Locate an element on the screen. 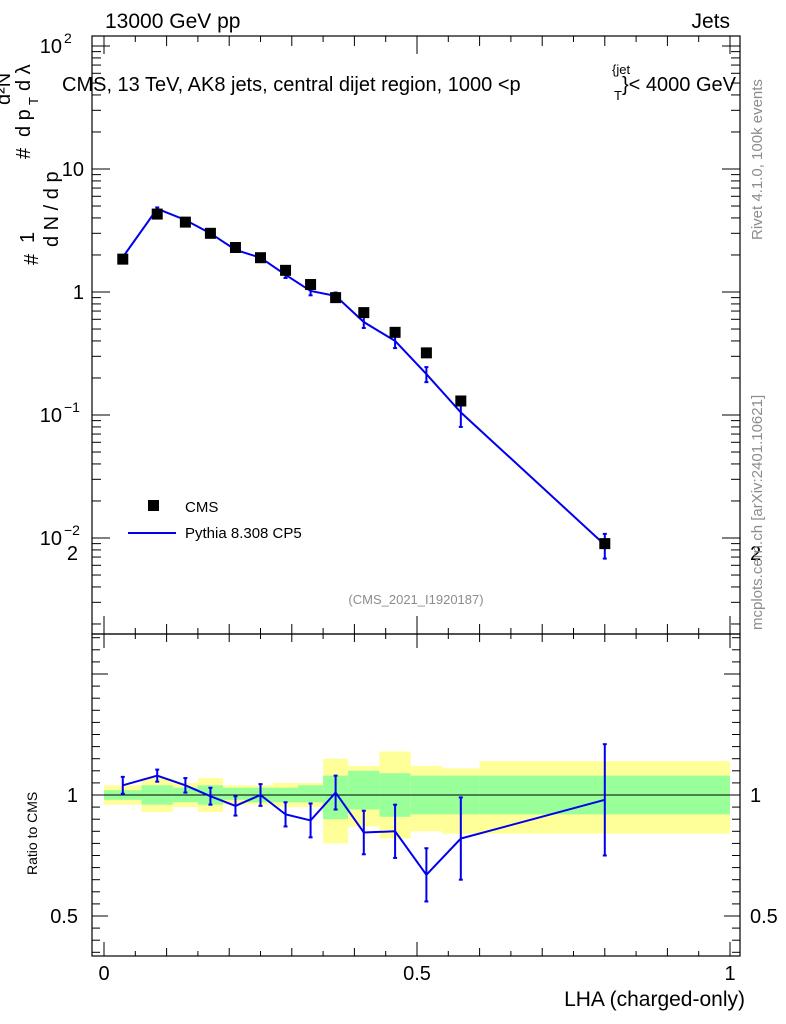 The height and width of the screenshot is (1024, 786). header-left: 13000 GeV pp is located at coordinates (172, 21).